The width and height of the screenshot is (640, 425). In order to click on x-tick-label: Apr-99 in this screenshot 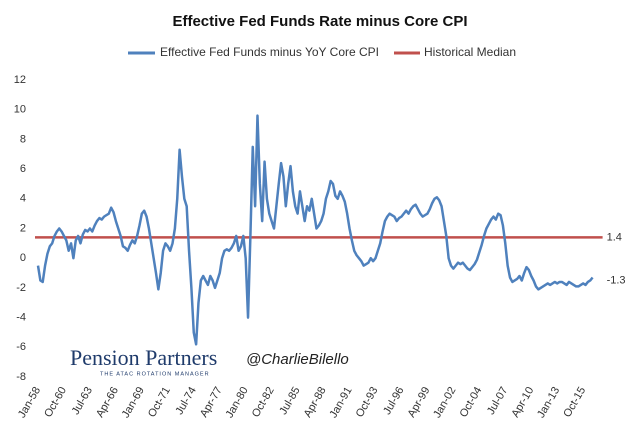, I will do `click(419, 402)`.